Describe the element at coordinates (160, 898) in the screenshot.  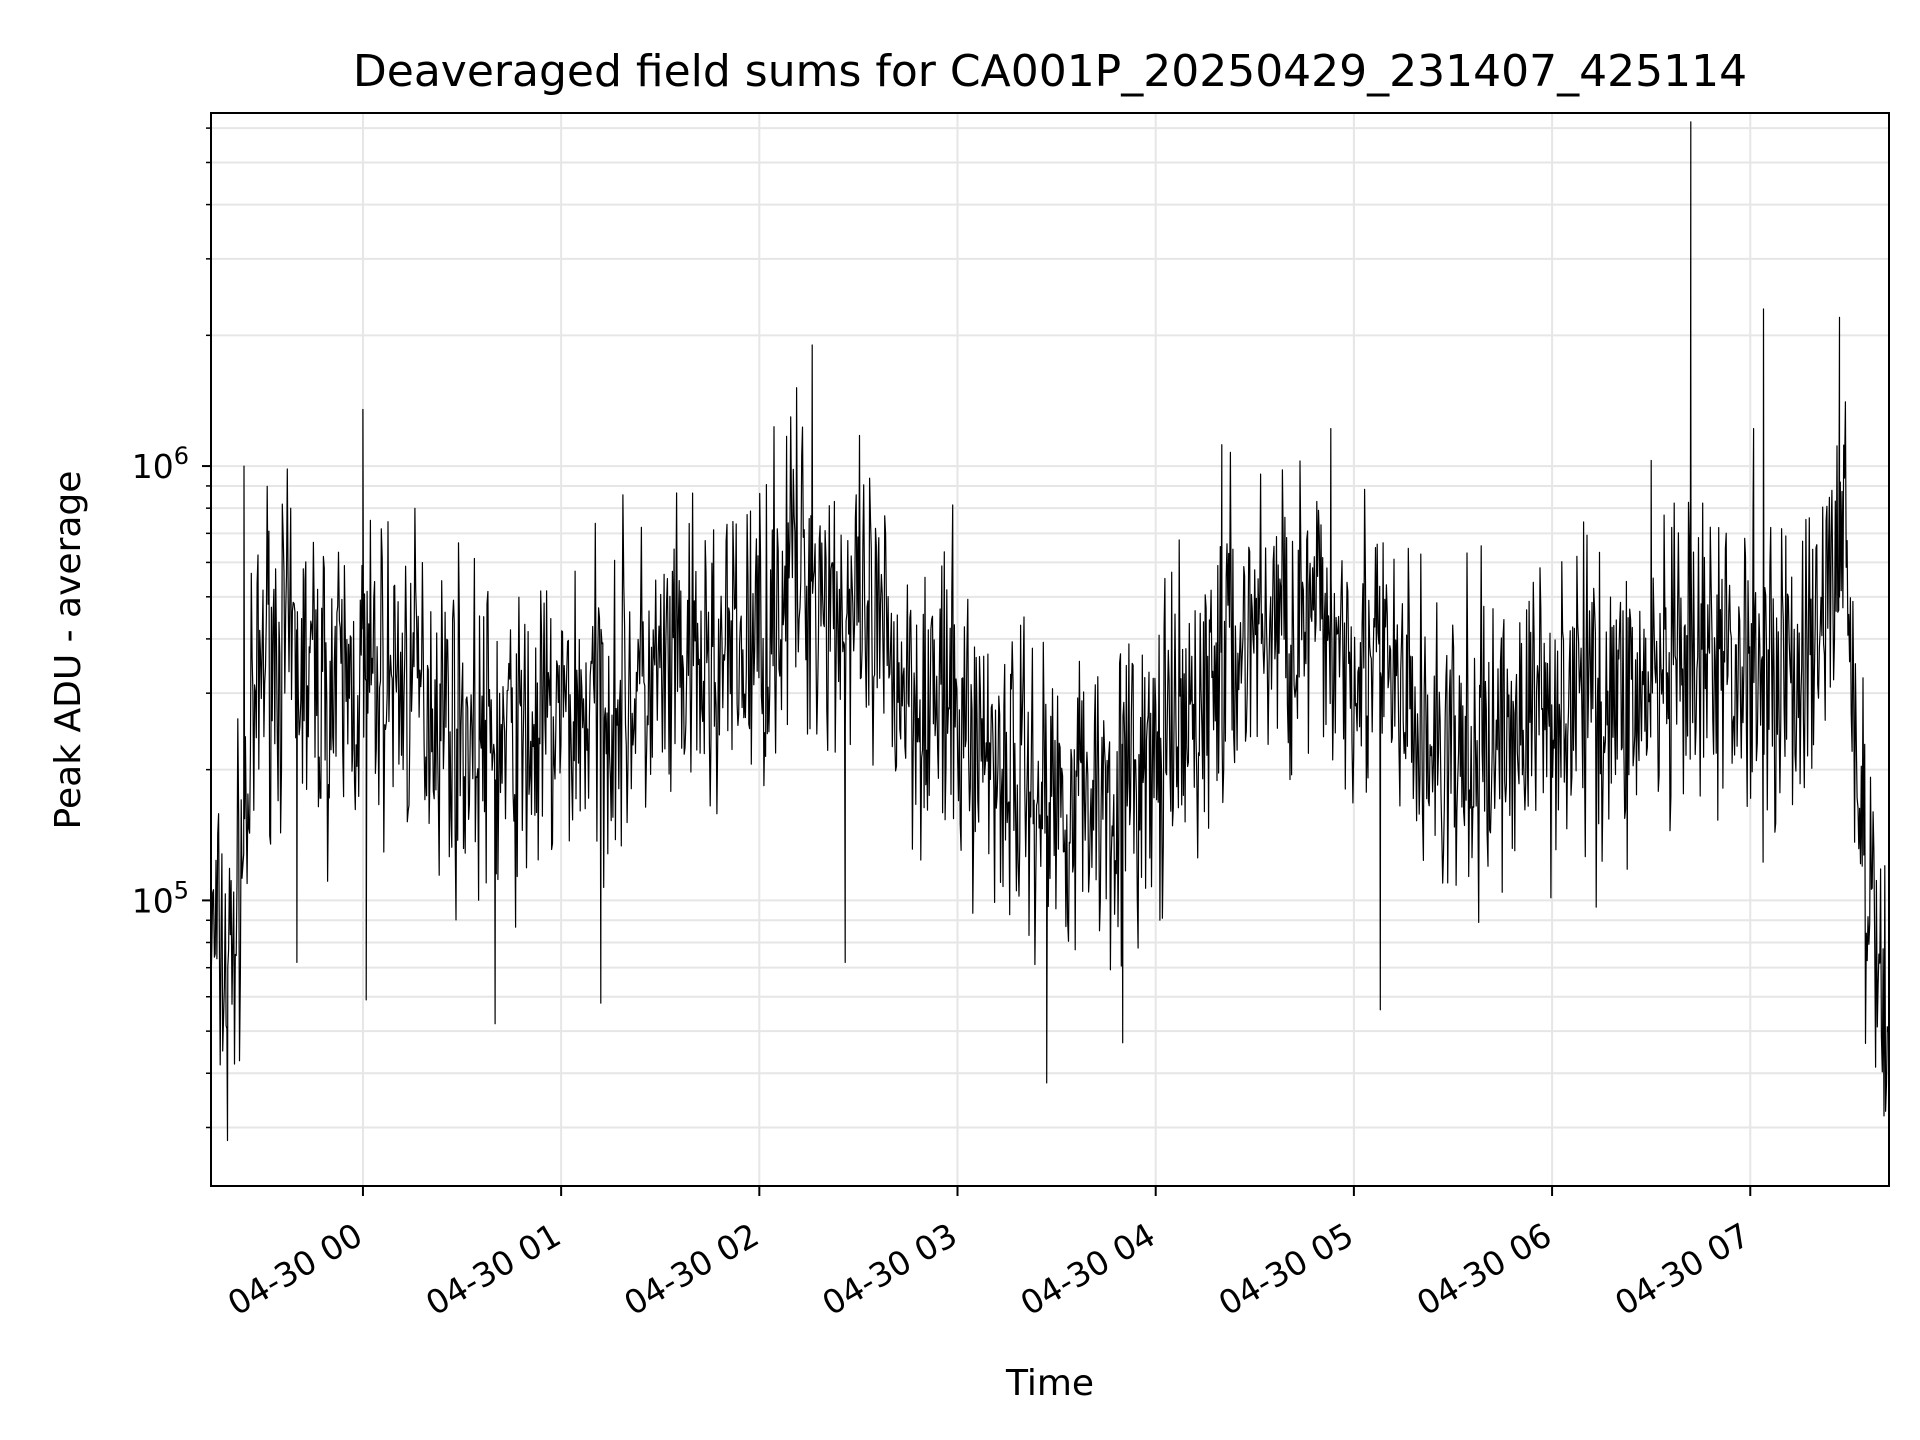
I see `y-tick-label: 10⁵` at that location.